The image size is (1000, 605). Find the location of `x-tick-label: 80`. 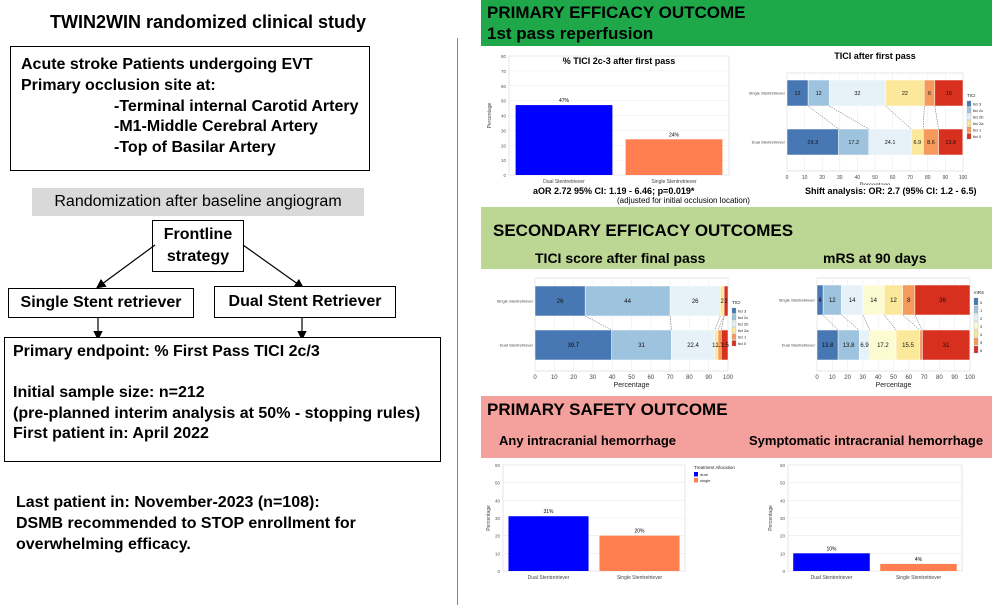

x-tick-label: 80 is located at coordinates (928, 178).